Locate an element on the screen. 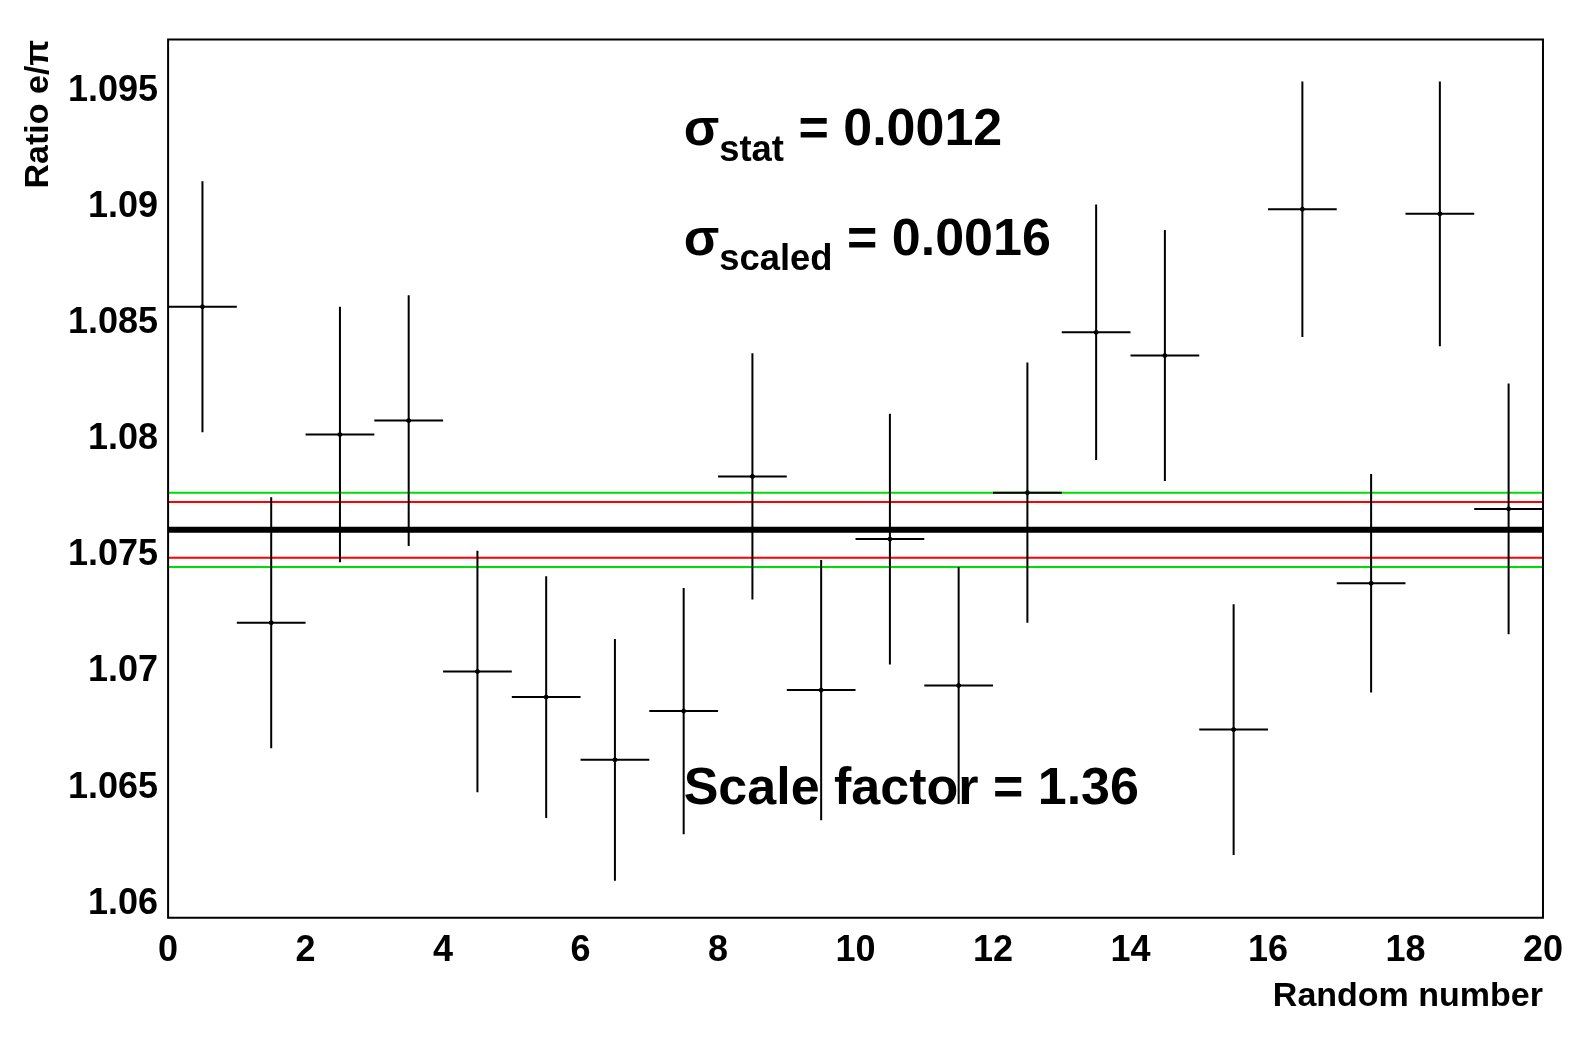 This screenshot has height=1043, width=1583. x-tick-label: 20 is located at coordinates (1542, 949).